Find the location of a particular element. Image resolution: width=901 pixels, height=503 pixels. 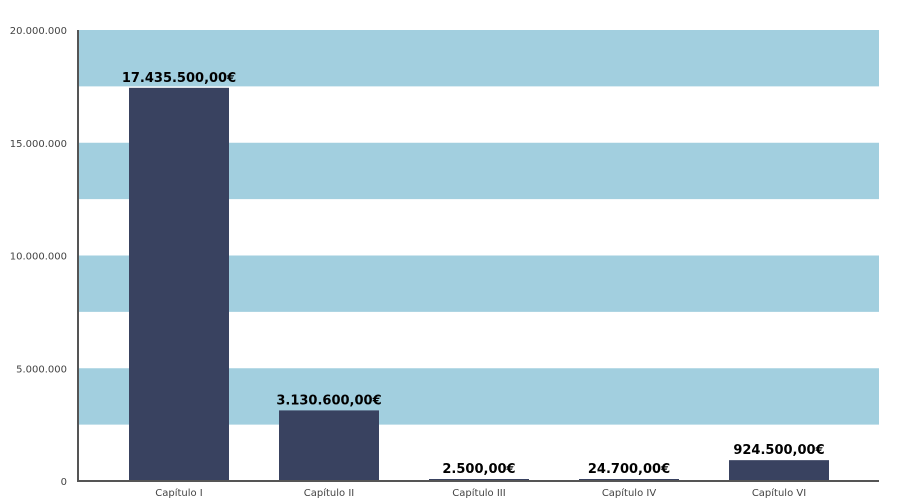

y-tick-label: 5.000.000 is located at coordinates (41, 369).